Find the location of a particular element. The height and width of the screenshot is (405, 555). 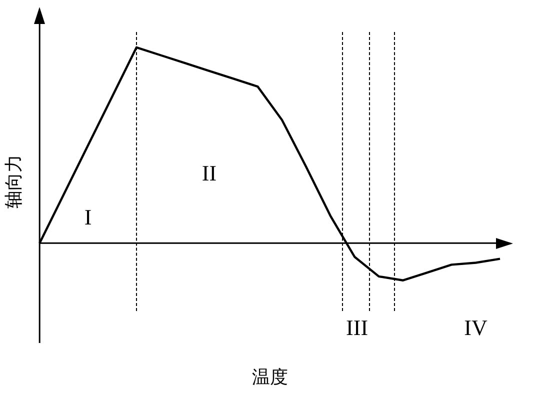

text: III is located at coordinates (357, 327).